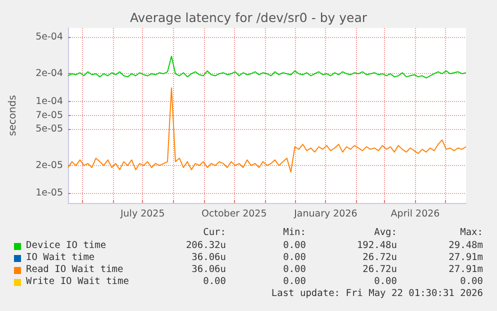 The height and width of the screenshot is (311, 497). What do you see at coordinates (294, 233) in the screenshot?
I see `text: Min:` at bounding box center [294, 233].